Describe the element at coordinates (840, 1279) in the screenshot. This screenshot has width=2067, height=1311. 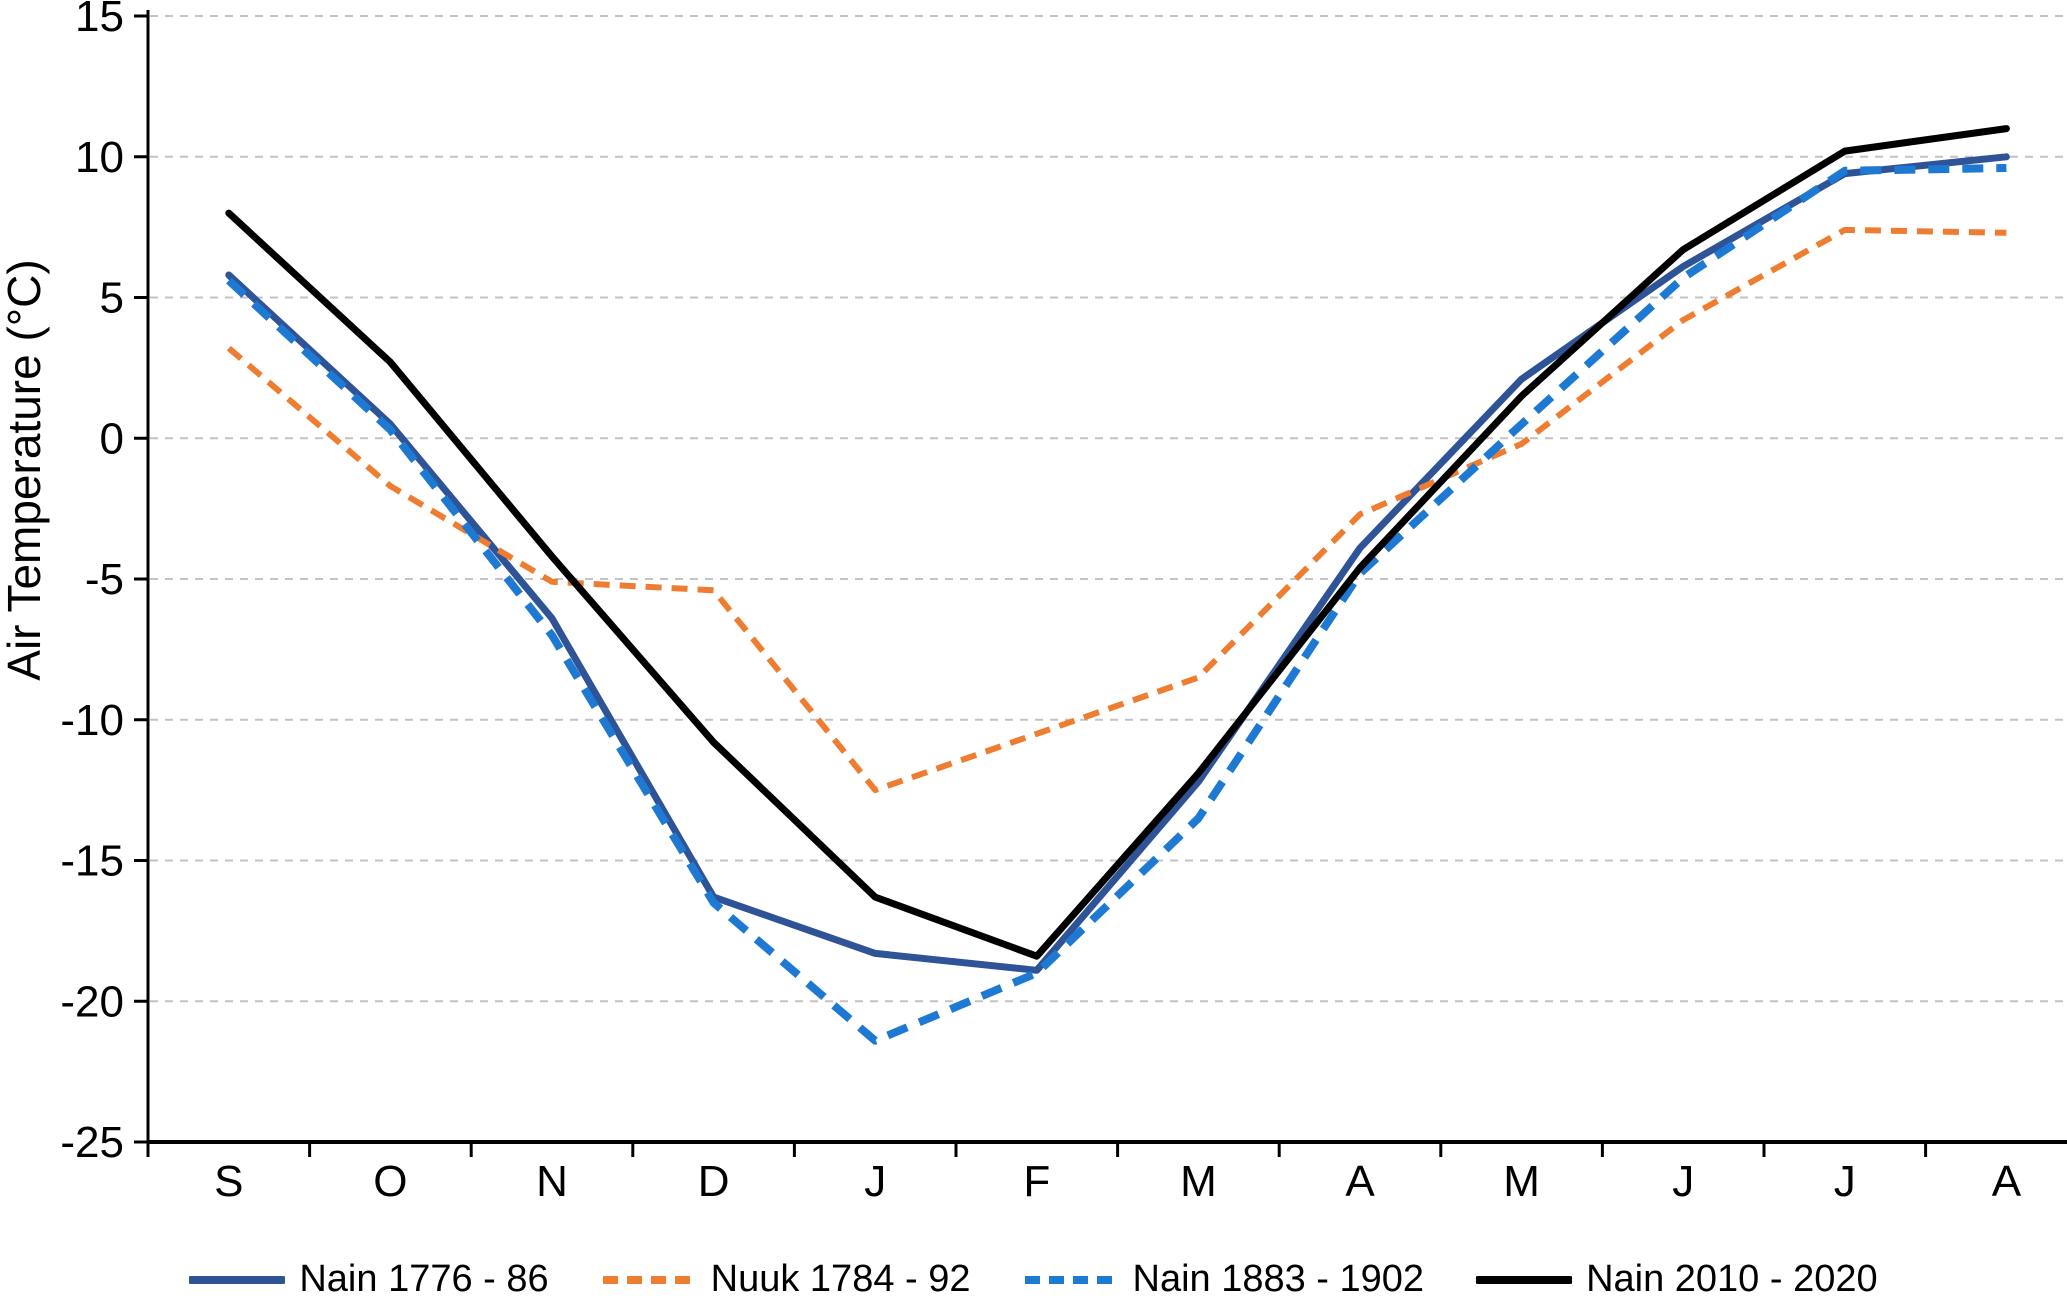
I see `legend-label: Nuuk 1784 - 92` at that location.